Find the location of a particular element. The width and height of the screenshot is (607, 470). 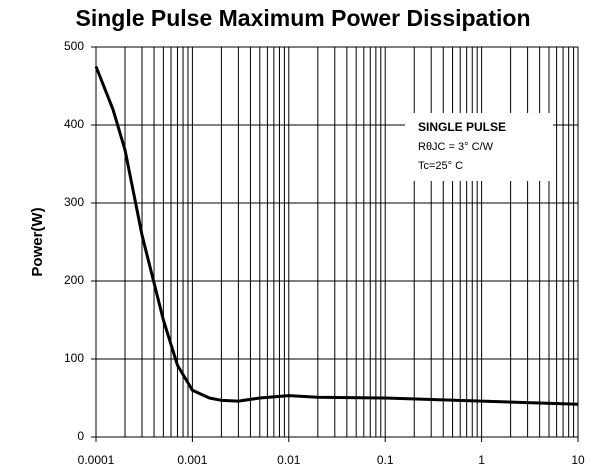

y-axis-label: Power(W) is located at coordinates (37, 241).